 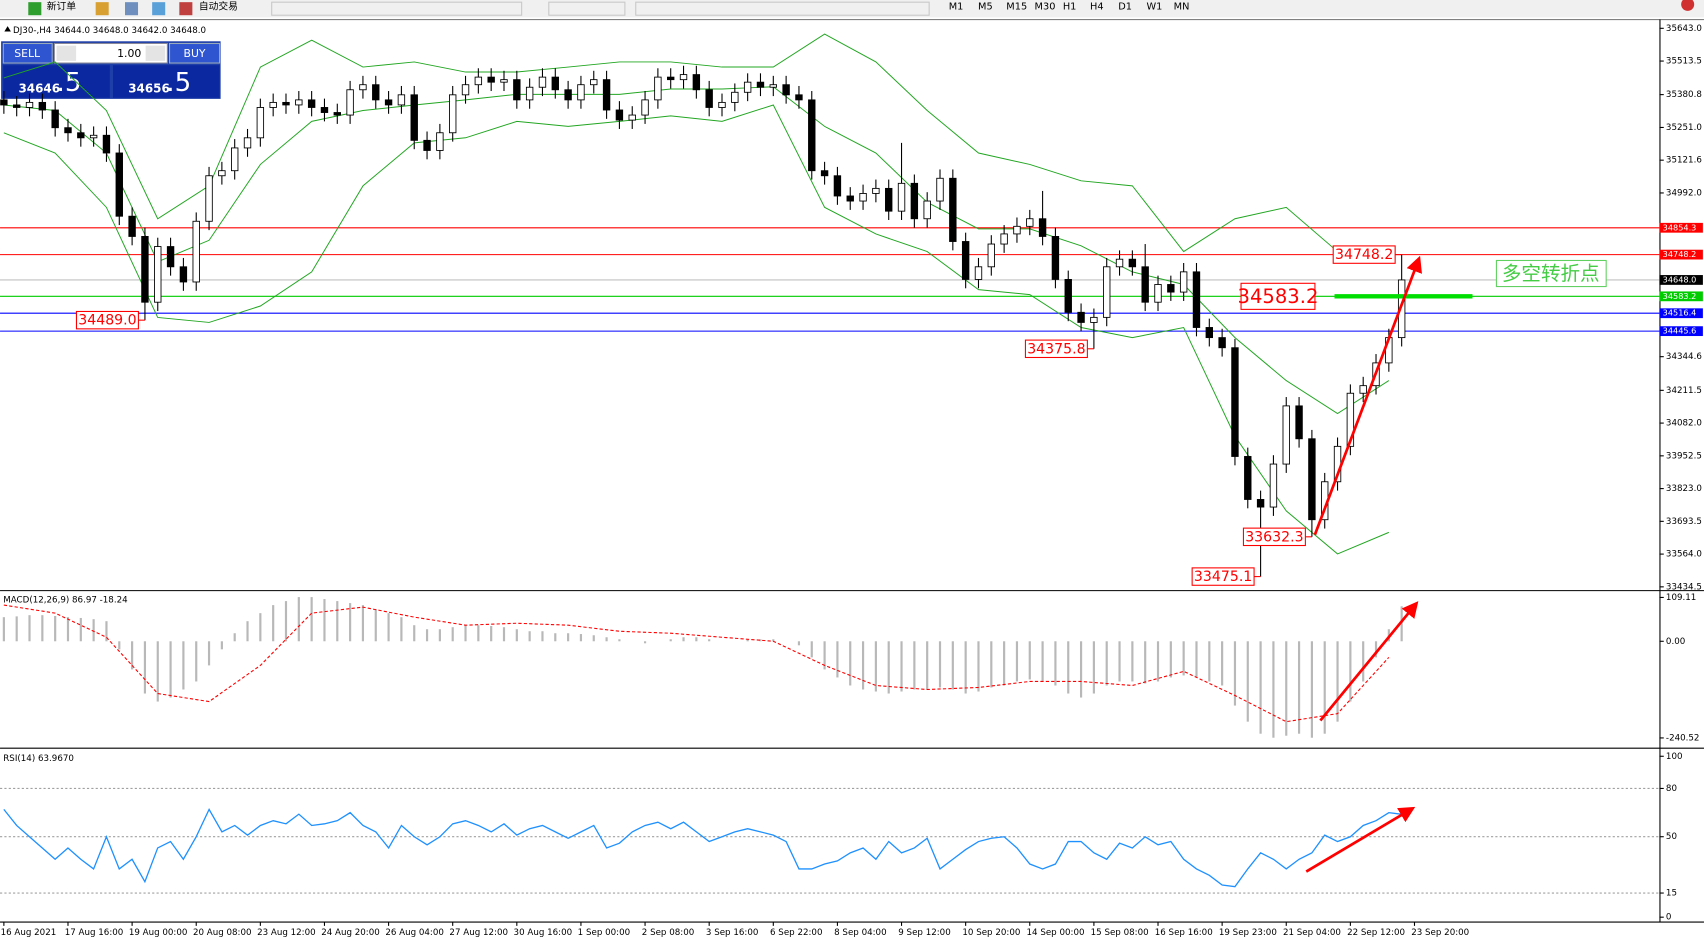 What do you see at coordinates (1248, 933) in the screenshot?
I see `x-tick-label: 19 Sep 23:00` at bounding box center [1248, 933].